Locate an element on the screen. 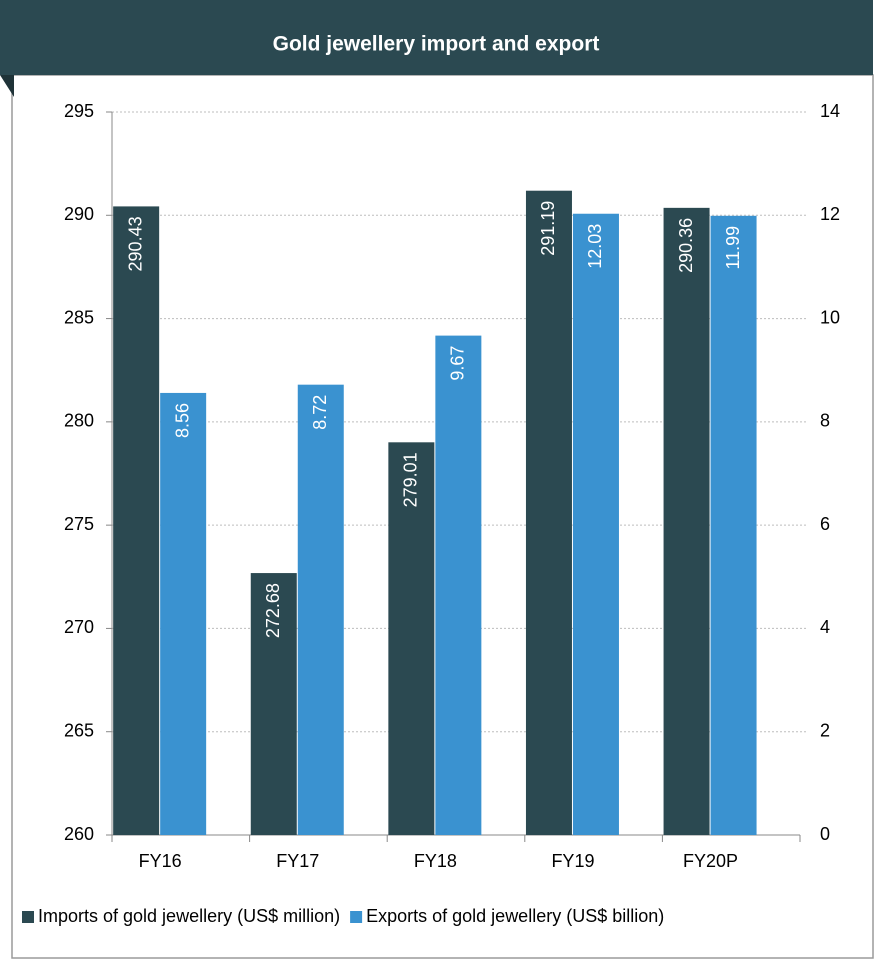 The height and width of the screenshot is (960, 881). y-tick-label: 260 is located at coordinates (79, 834).